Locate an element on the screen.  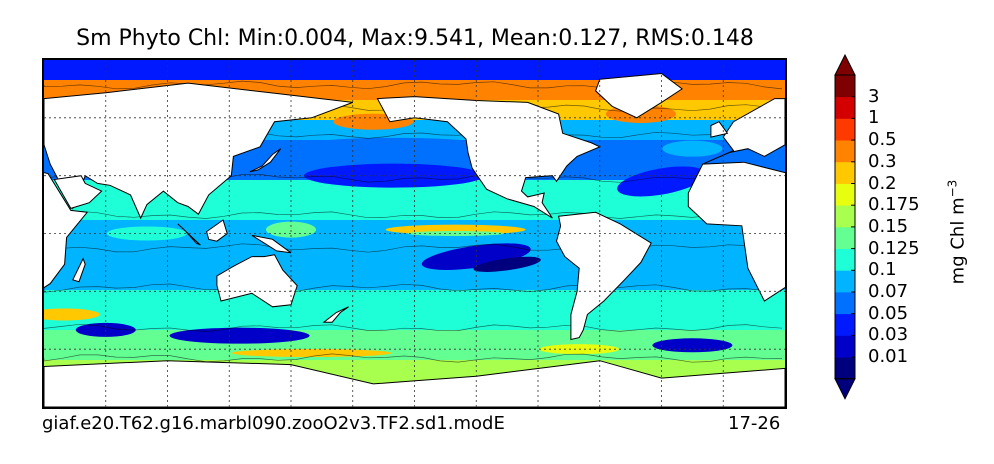
uk-landmass is located at coordinates (719, 129).